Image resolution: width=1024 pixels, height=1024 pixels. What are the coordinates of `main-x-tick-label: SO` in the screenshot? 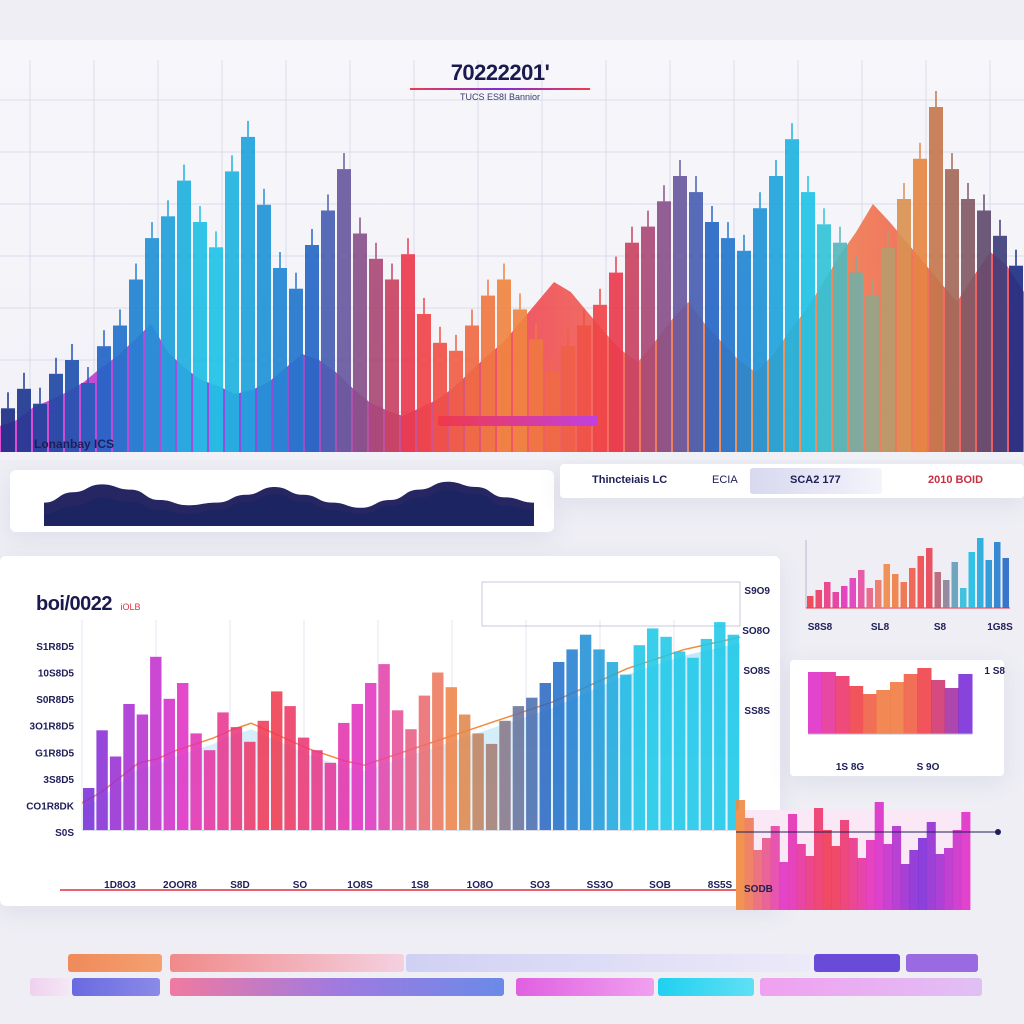 It's located at (300, 885).